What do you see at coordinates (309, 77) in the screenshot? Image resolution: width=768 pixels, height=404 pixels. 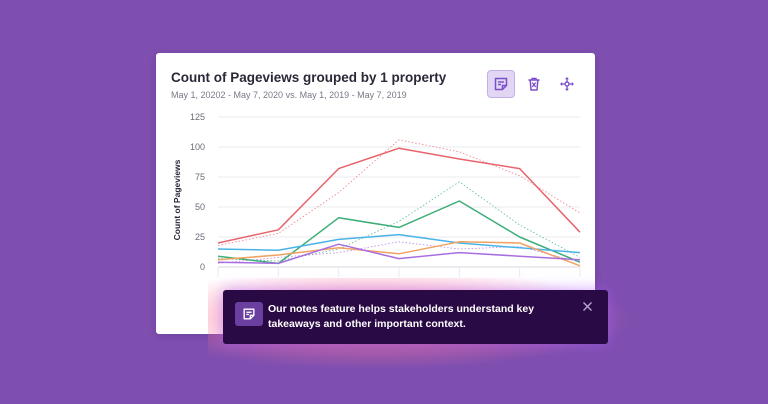 I see `chart-title: Count of Pageviews grouped by 1 property` at bounding box center [309, 77].